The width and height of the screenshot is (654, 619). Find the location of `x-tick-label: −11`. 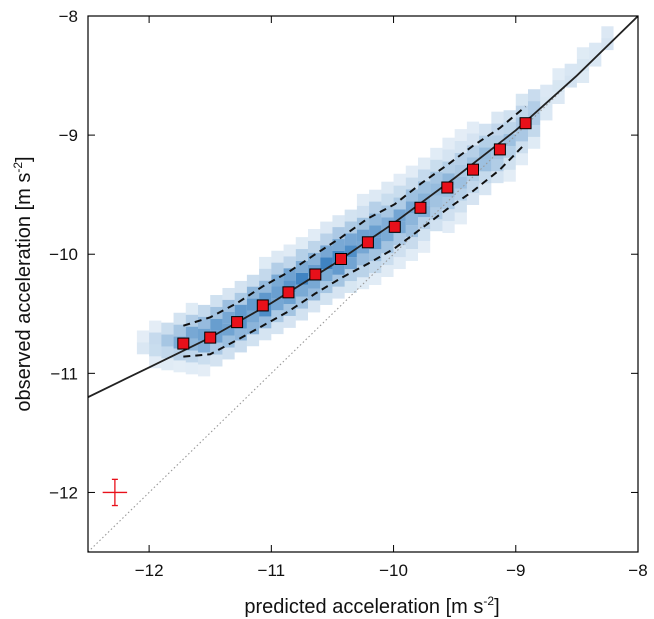

x-tick-label: −11 is located at coordinates (272, 570).